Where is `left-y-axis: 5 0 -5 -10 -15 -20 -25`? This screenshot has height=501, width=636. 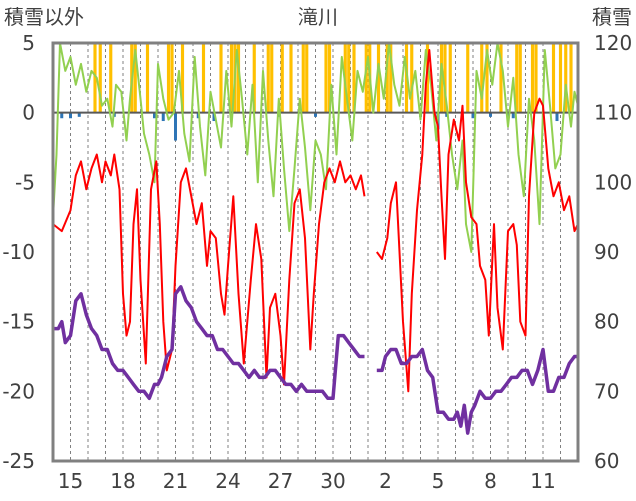 left-y-axis: 5 0 -5 -10 -15 -20 -25 is located at coordinates (18, 252).